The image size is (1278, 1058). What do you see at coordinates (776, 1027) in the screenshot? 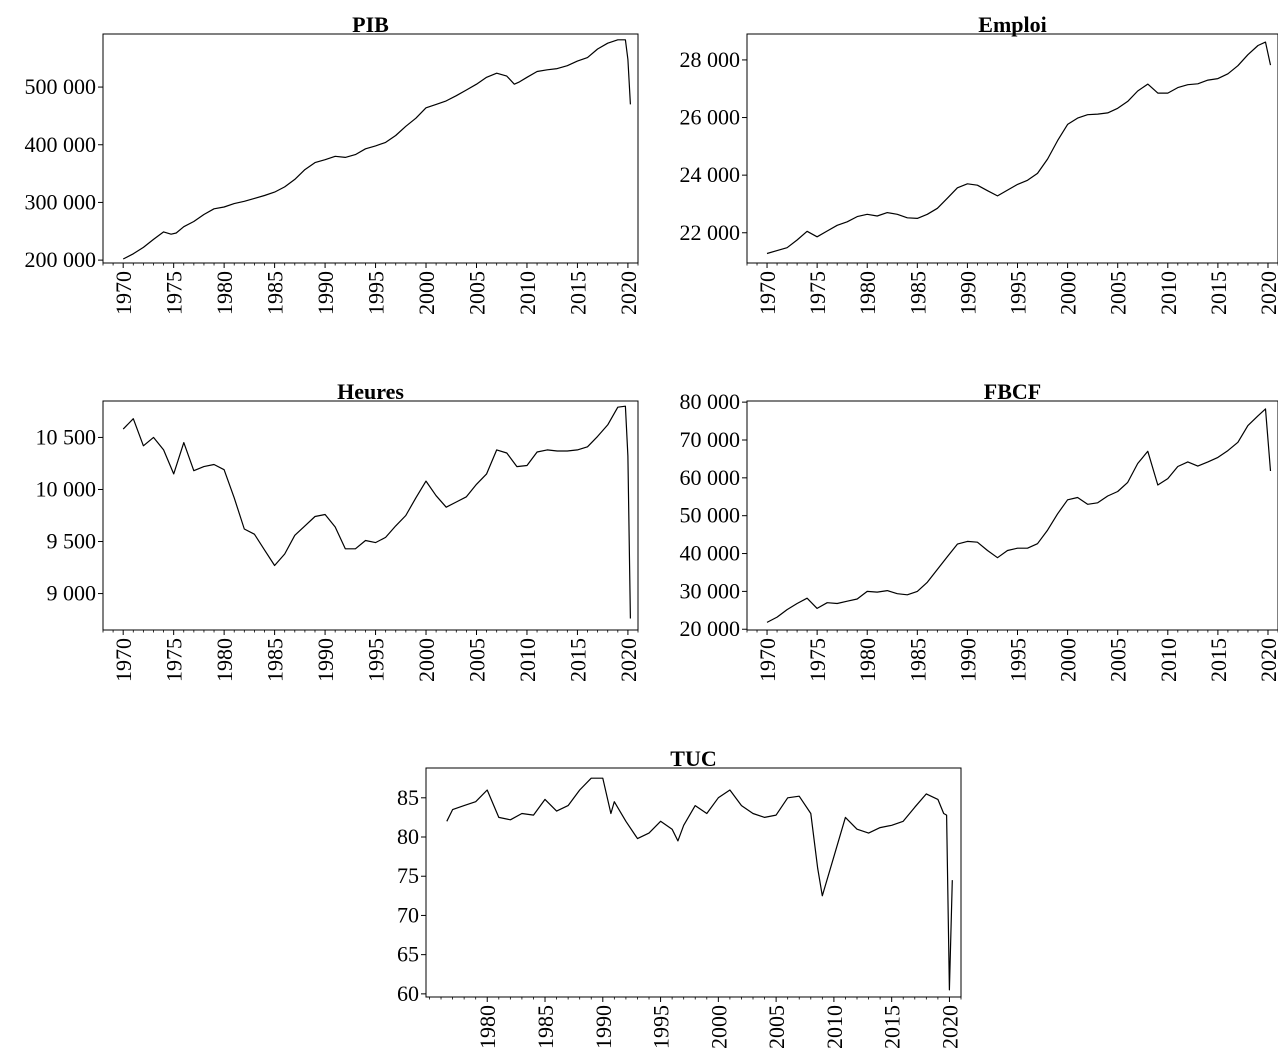
I see `tuc-x-tick-label: 2005` at bounding box center [776, 1027].